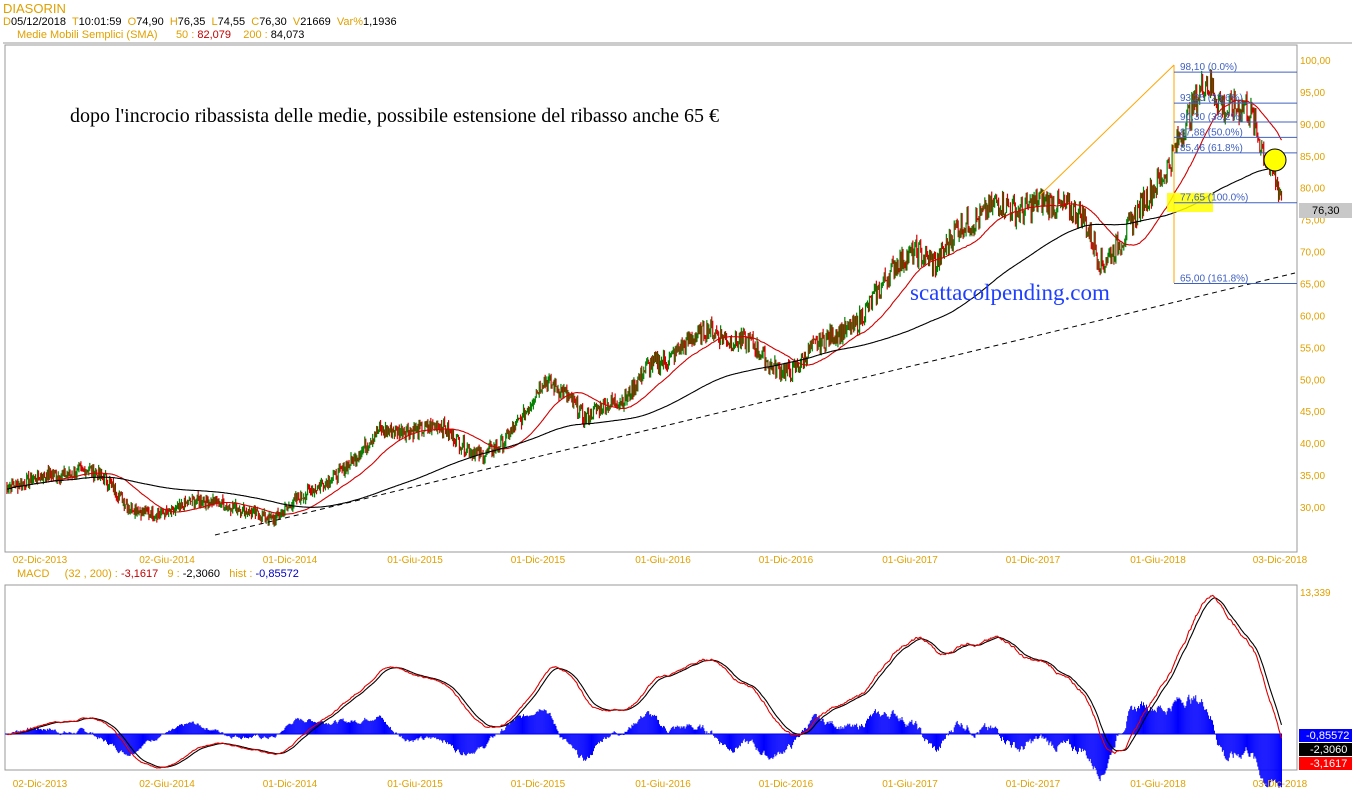  What do you see at coordinates (1275, 160) in the screenshot?
I see `crossover-marker` at bounding box center [1275, 160].